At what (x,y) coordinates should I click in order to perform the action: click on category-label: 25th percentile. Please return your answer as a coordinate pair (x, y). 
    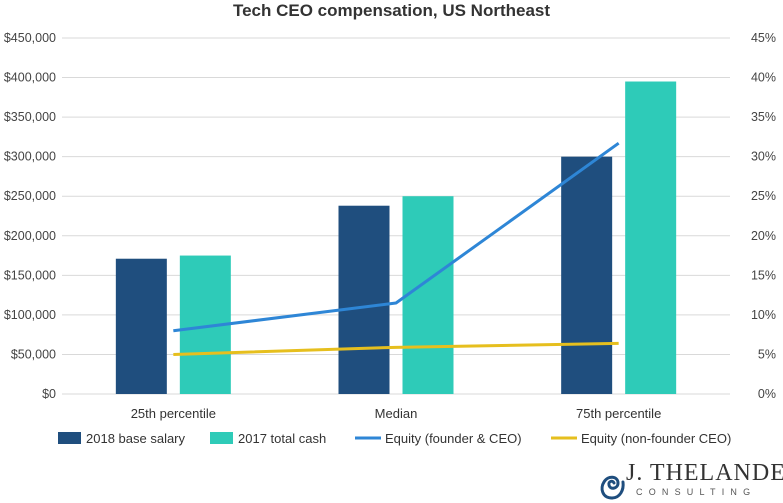
    Looking at the image, I should click on (173, 413).